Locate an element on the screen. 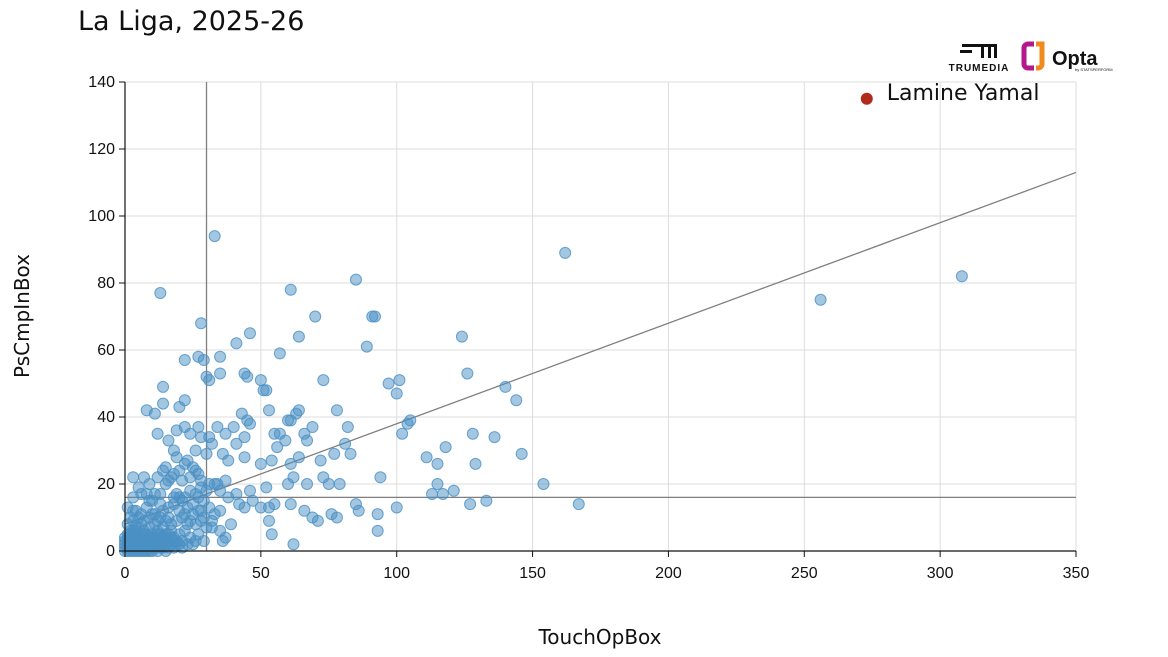  y-tick-label: 0 is located at coordinates (110, 551).